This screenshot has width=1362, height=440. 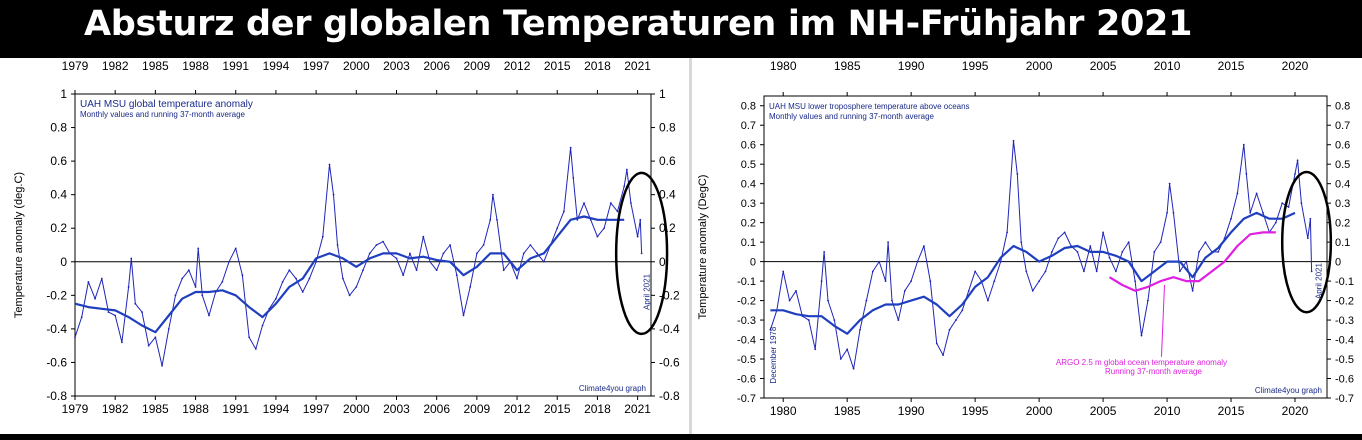 What do you see at coordinates (748, 185) in the screenshot?
I see `y-tick-label-left: 0.4` at bounding box center [748, 185].